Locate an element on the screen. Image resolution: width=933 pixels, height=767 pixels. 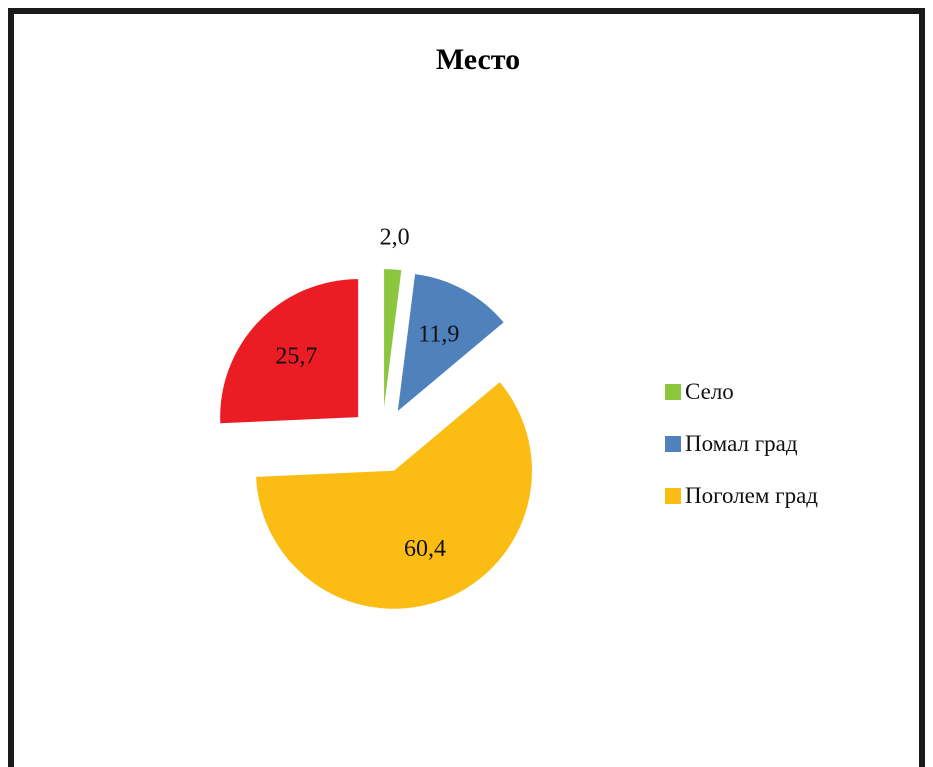
legend-label: Село is located at coordinates (709, 391).